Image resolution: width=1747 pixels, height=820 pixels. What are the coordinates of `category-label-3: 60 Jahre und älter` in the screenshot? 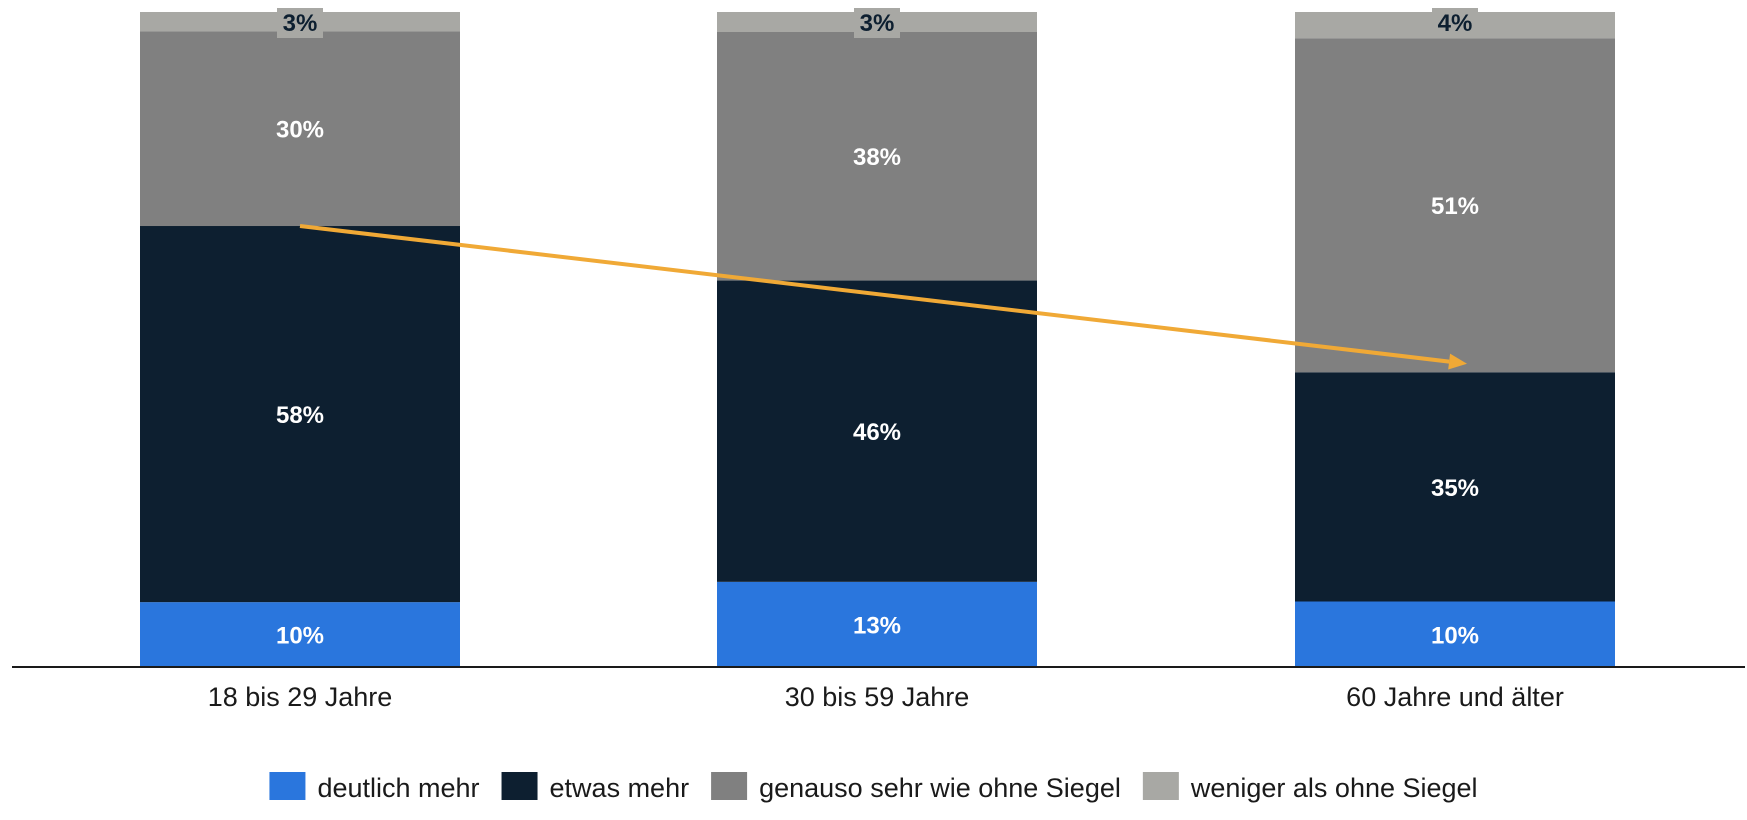 It's located at (1455, 697).